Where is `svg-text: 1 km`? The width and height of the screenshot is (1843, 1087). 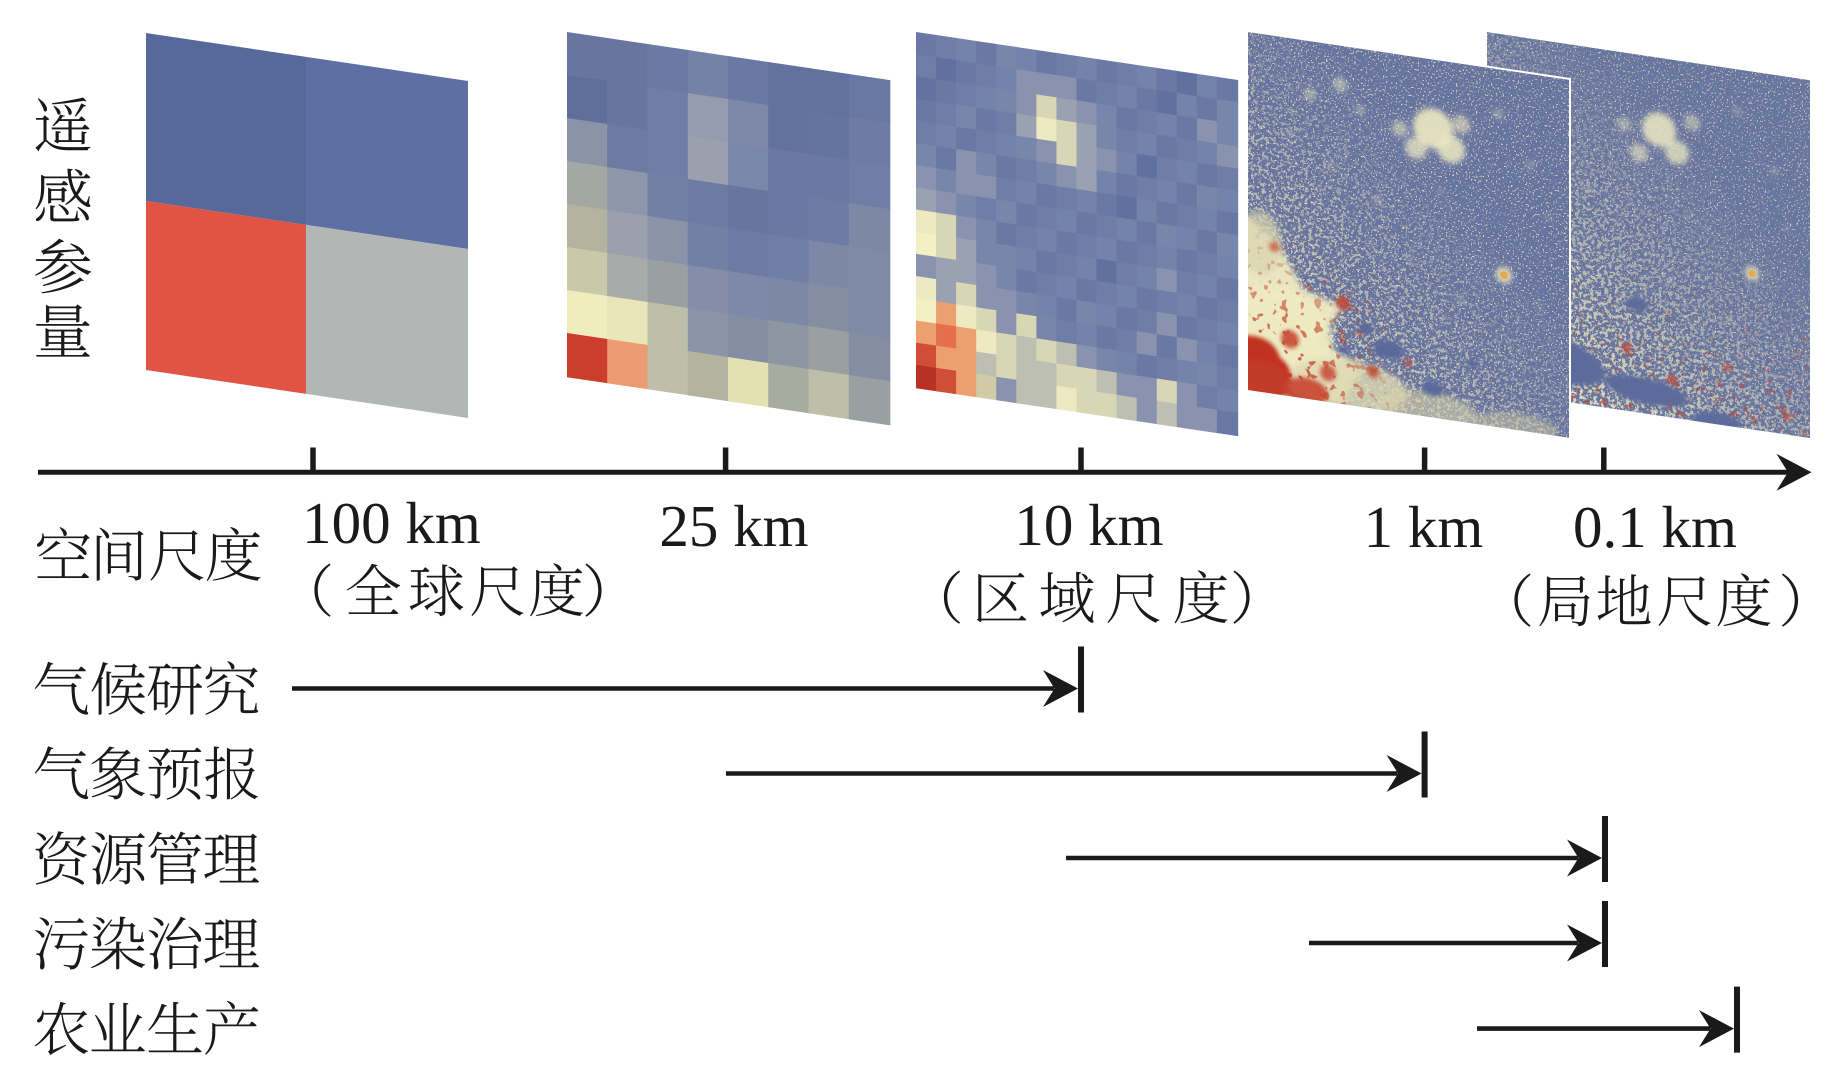 svg-text: 1 km is located at coordinates (1424, 527).